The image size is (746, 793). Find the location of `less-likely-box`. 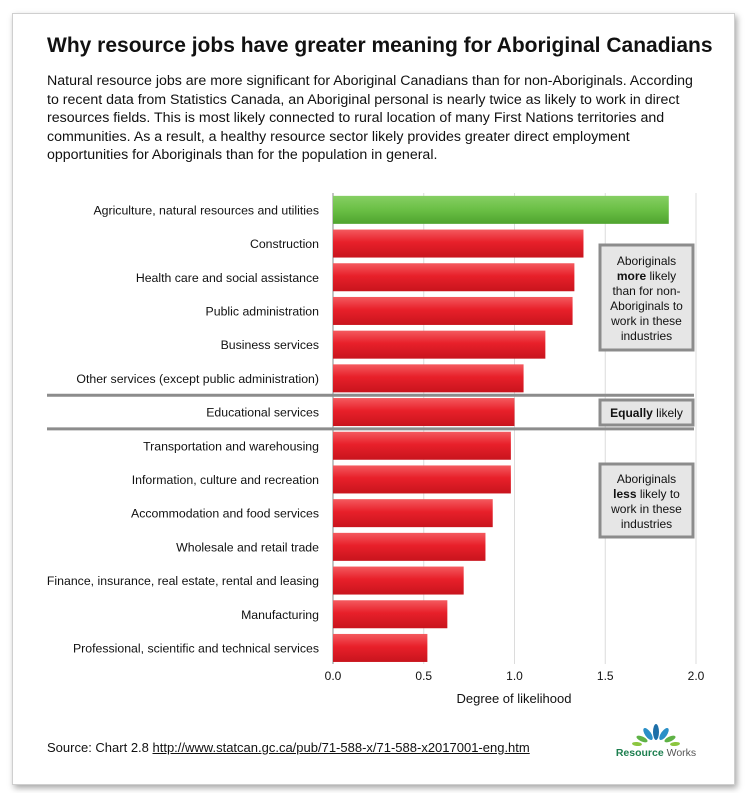

less-likely-box is located at coordinates (646, 500).